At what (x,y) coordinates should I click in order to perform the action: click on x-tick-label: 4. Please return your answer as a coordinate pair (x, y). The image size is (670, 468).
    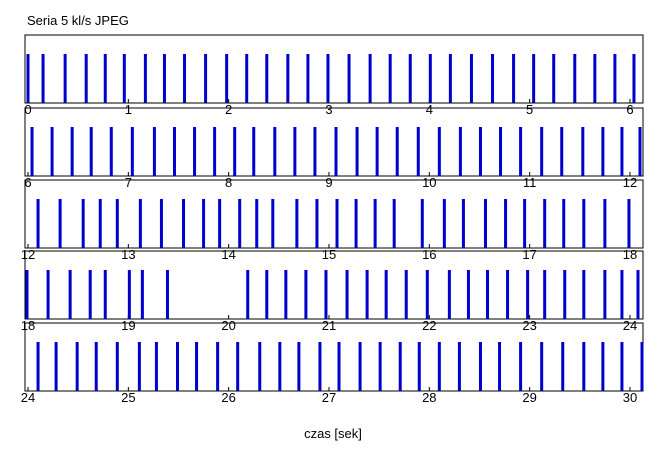
    Looking at the image, I should click on (429, 109).